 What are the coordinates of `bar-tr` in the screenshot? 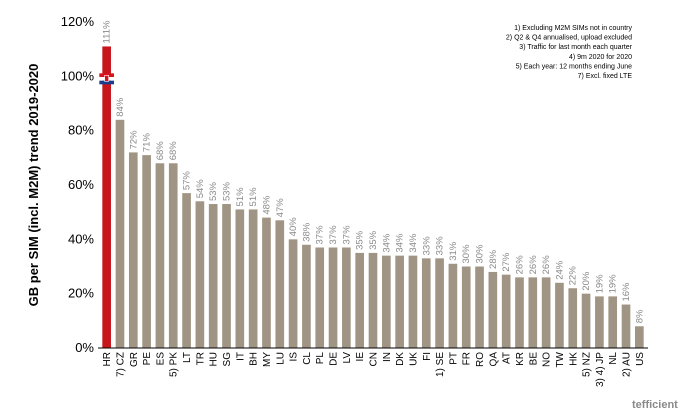 It's located at (200, 274).